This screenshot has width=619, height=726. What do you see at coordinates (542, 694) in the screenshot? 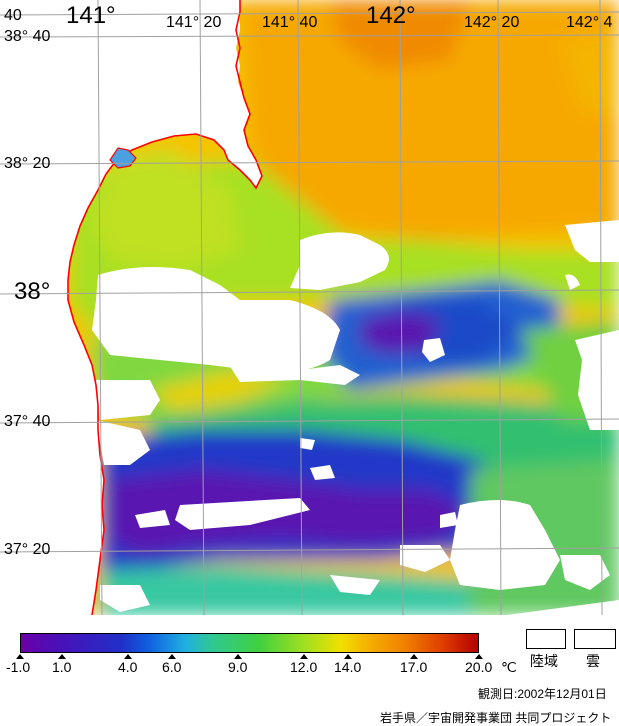
I see `observation-date: 観測日:2002年12月01日` at bounding box center [542, 694].